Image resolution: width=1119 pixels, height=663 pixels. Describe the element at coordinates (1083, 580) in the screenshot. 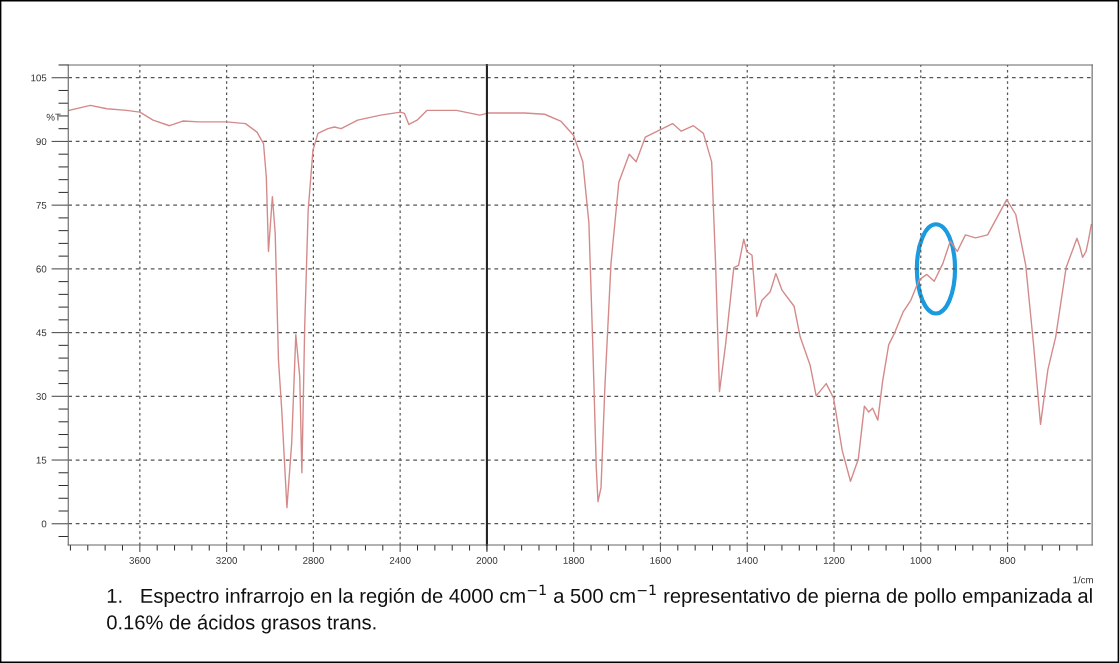

I see `x-axis-title: 1/cm` at that location.